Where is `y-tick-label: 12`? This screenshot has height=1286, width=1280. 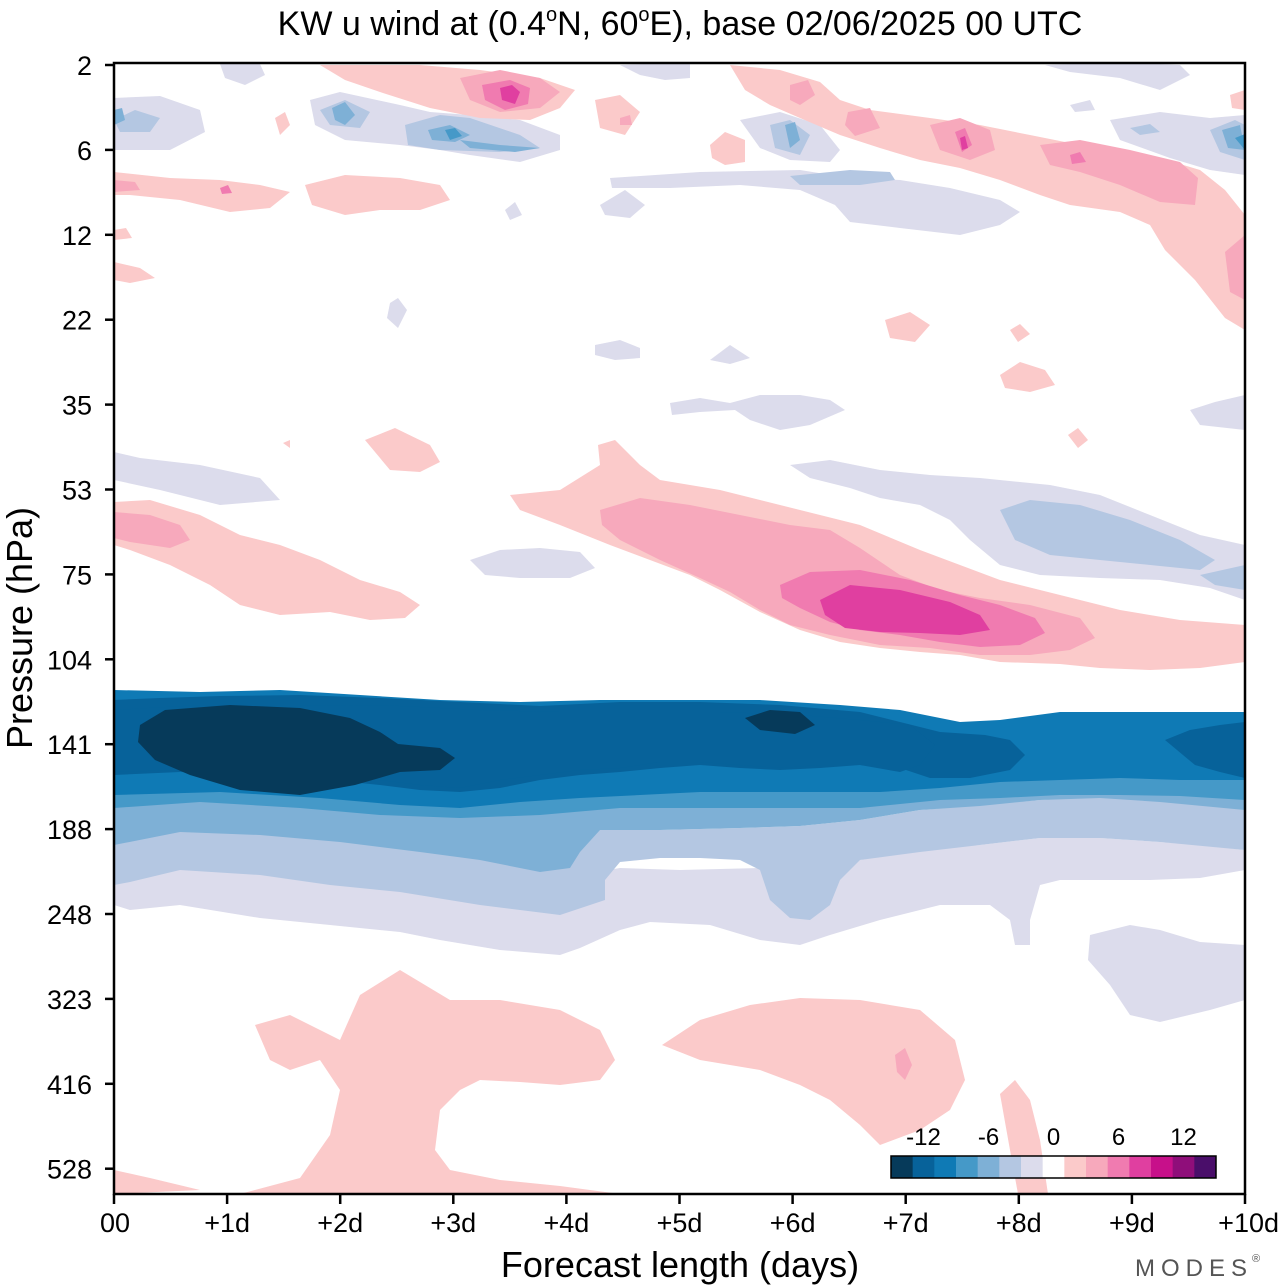 y-tick-label: 12 is located at coordinates (77, 236).